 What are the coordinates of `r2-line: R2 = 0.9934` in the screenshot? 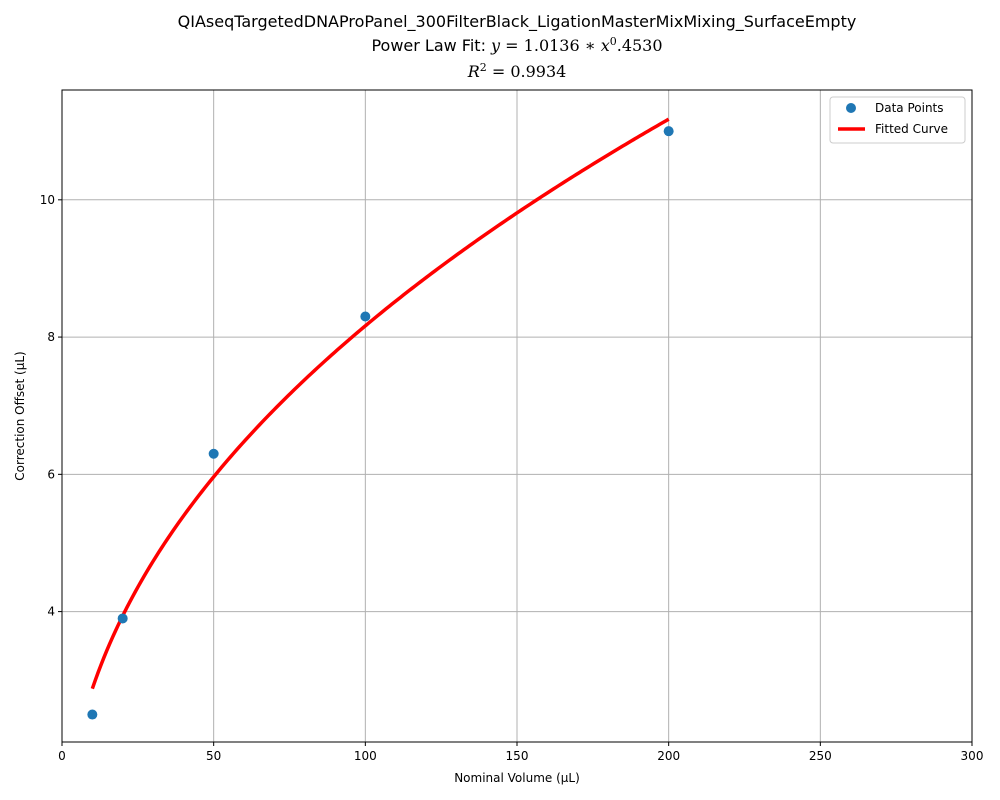 It's located at (500, 73).